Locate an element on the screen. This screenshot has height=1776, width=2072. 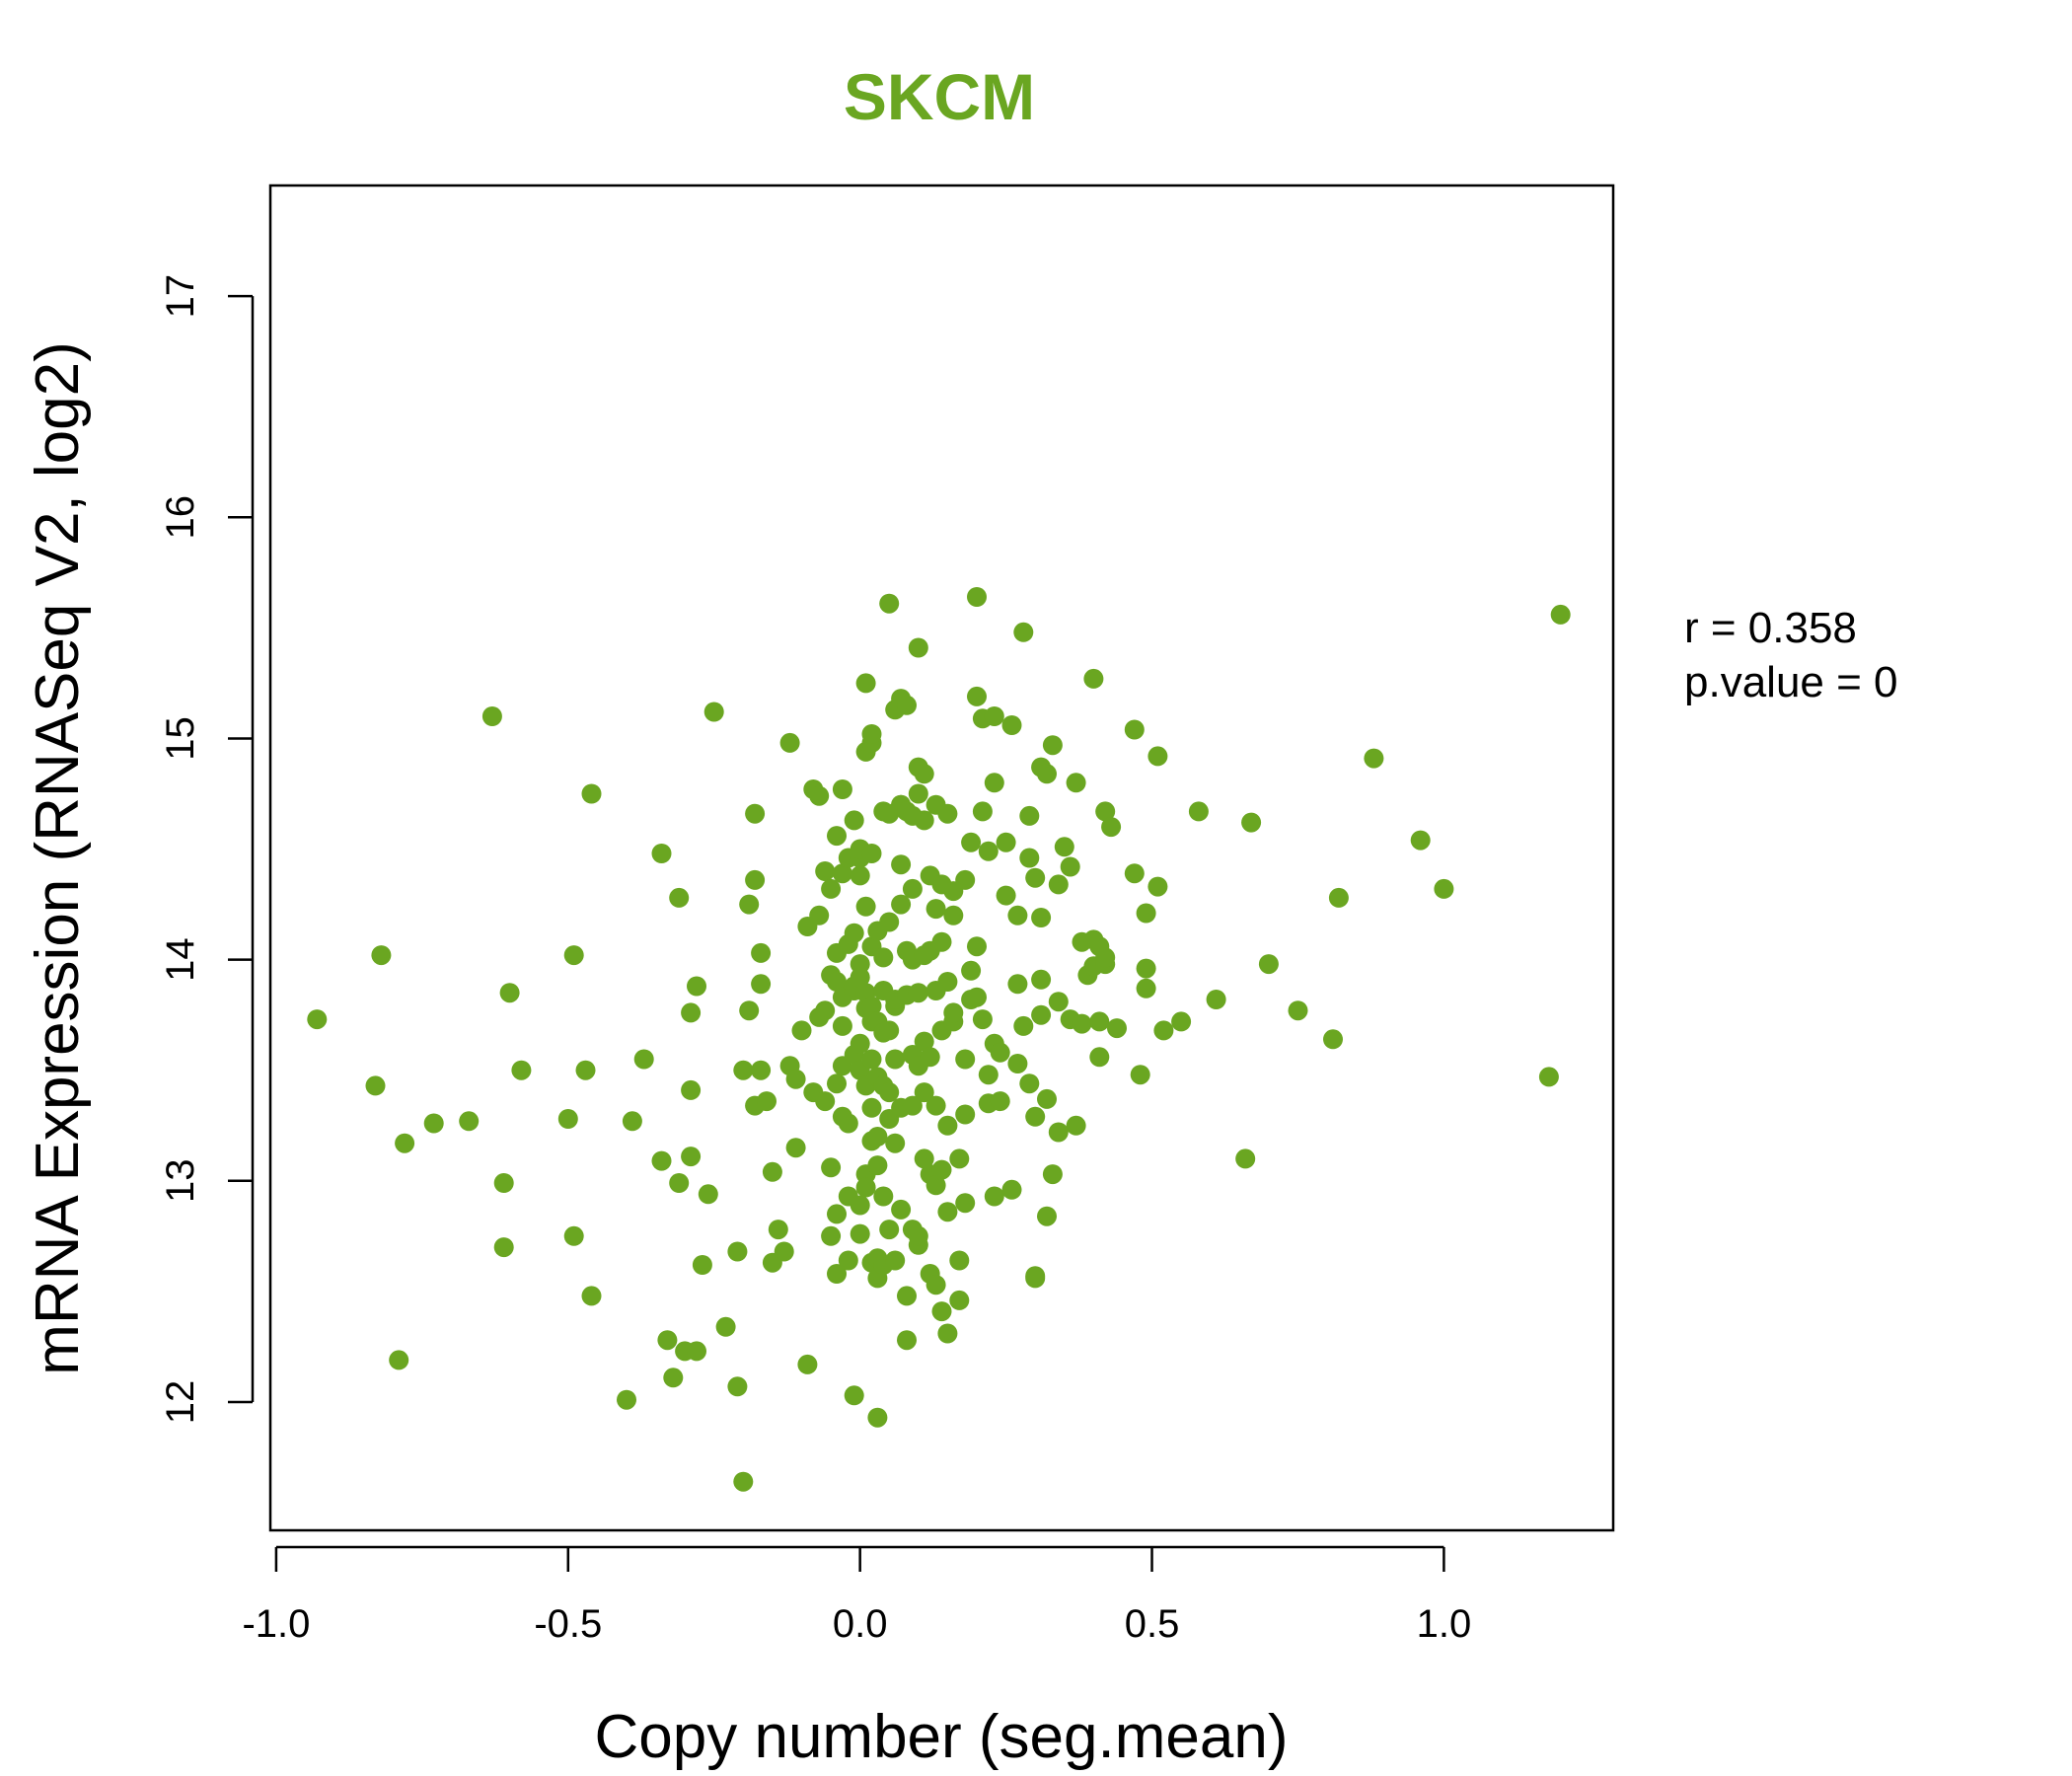
x-axis: -1.0 -0.5 0.0 0.5 1.0 is located at coordinates (857, 1595).